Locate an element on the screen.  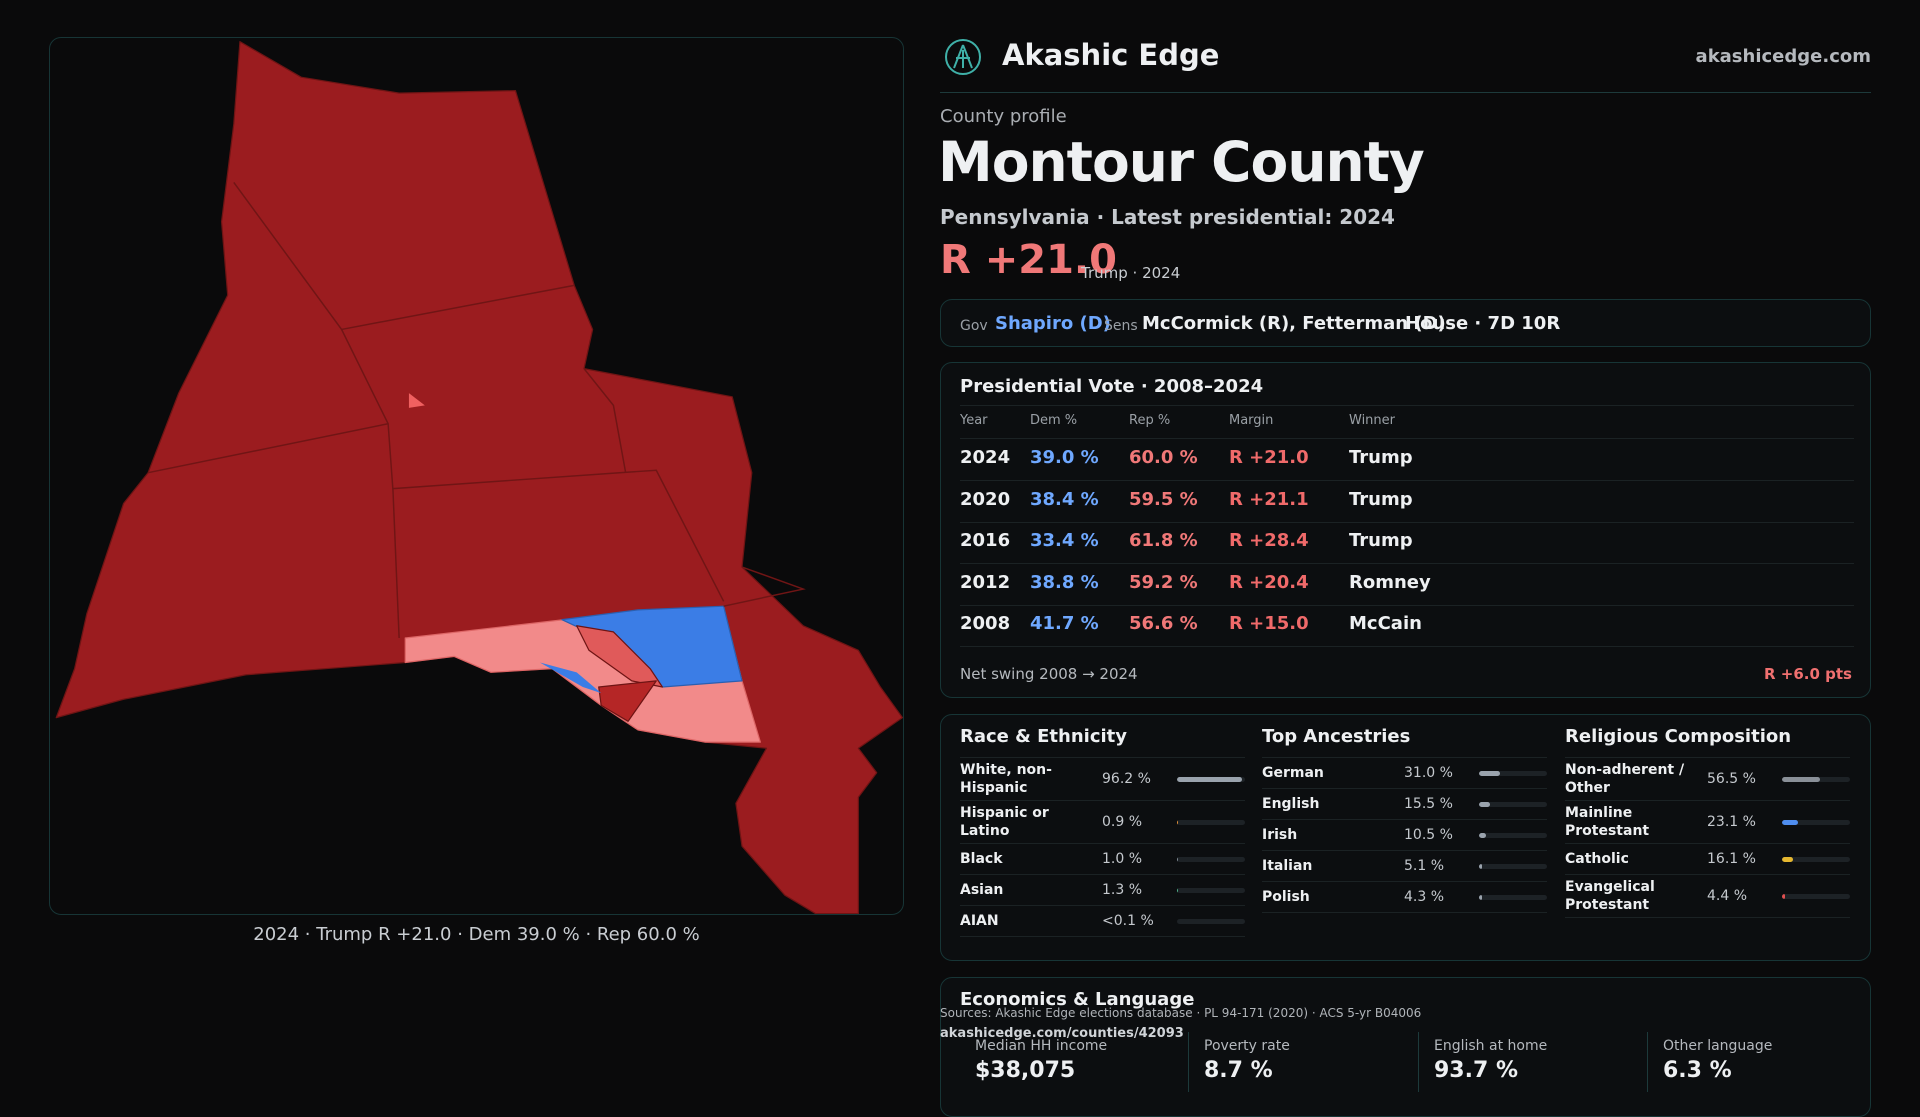
table-cell: 60.0 % is located at coordinates (1163, 457).